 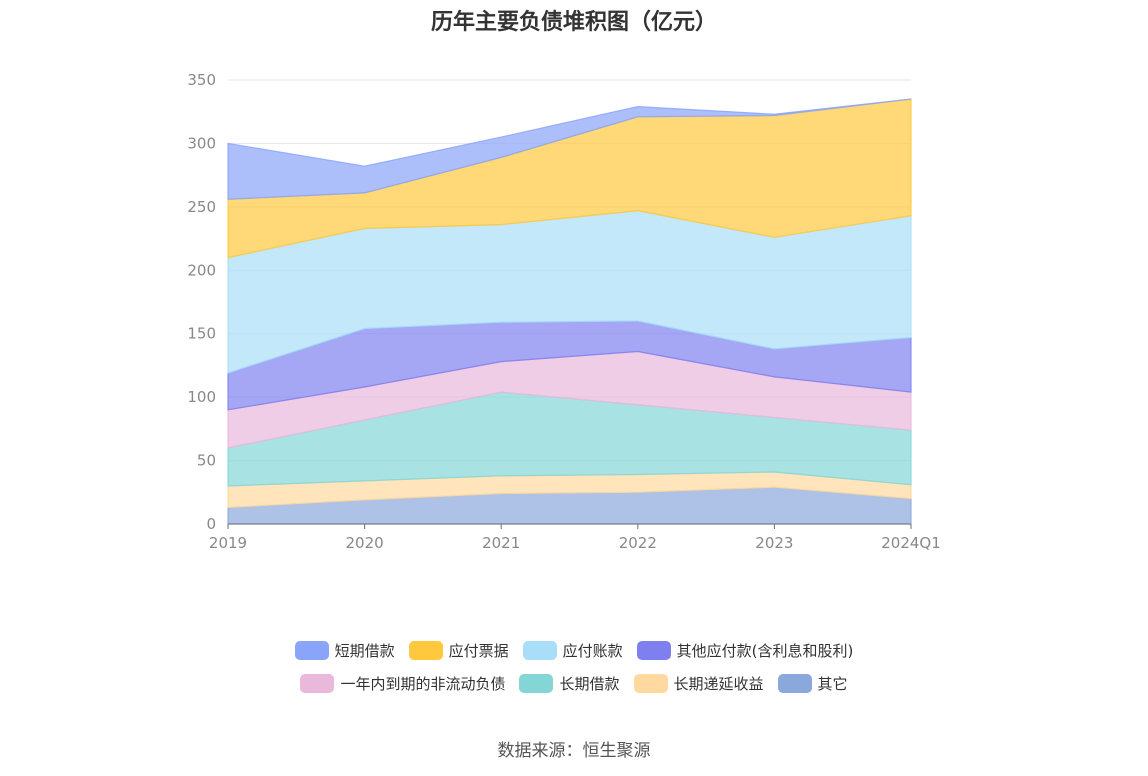 I want to click on y-tick-label: 350, so click(x=201, y=80).